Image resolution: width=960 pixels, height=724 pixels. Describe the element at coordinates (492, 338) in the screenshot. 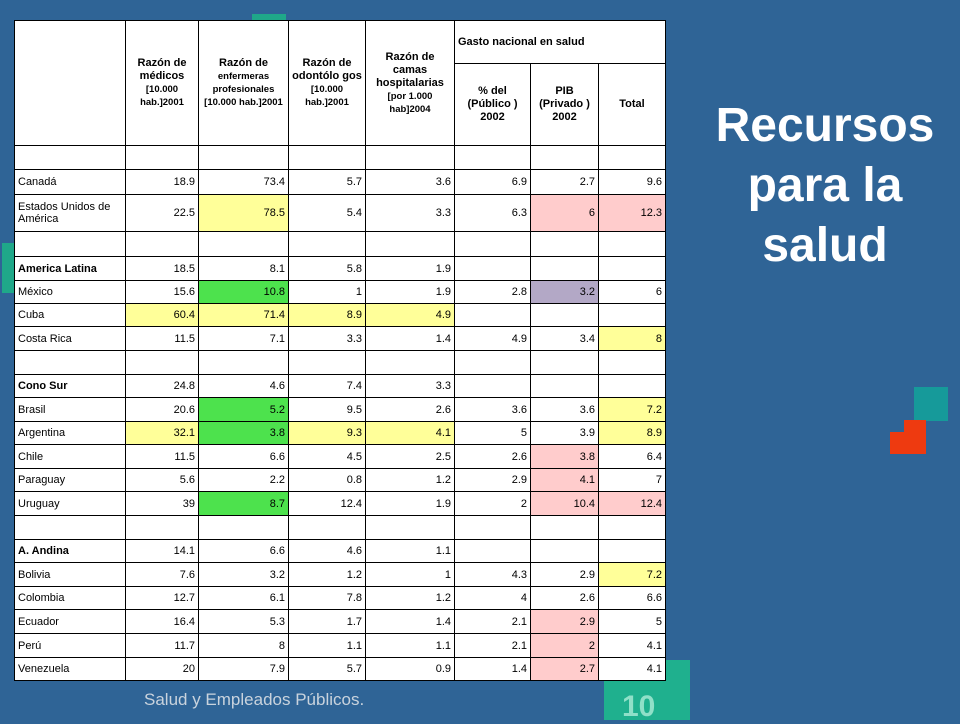

I see `table-cell: 4.9` at that location.